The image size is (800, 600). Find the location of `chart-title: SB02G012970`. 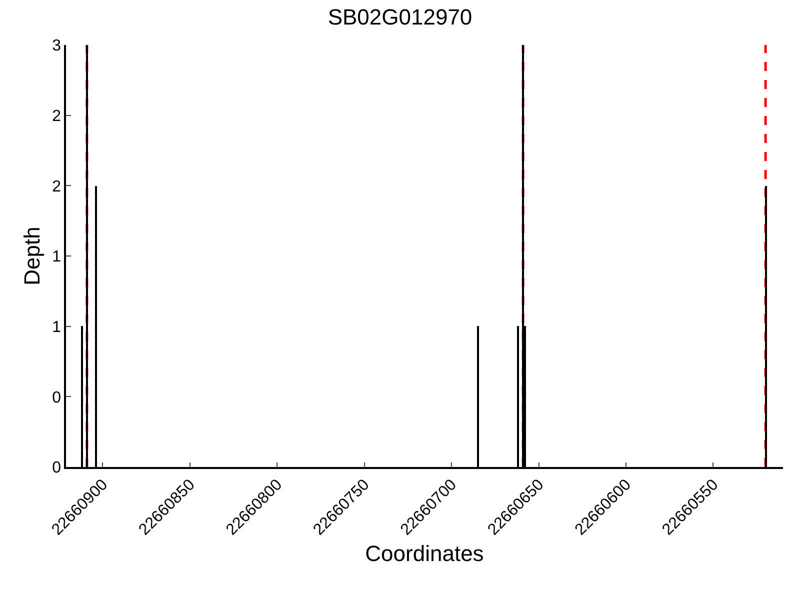

chart-title: SB02G012970 is located at coordinates (400, 17).